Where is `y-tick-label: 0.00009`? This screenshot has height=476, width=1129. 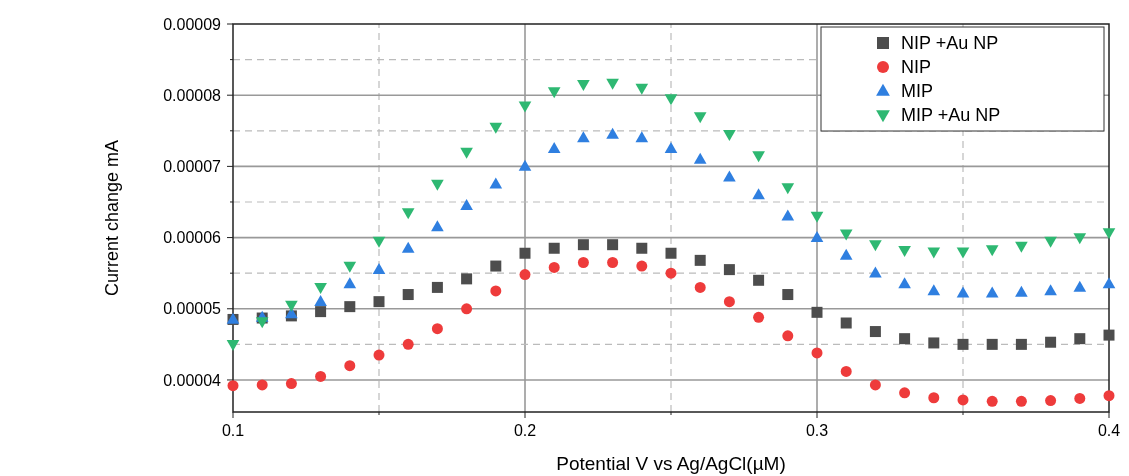
y-tick-label: 0.00009 is located at coordinates (192, 24).